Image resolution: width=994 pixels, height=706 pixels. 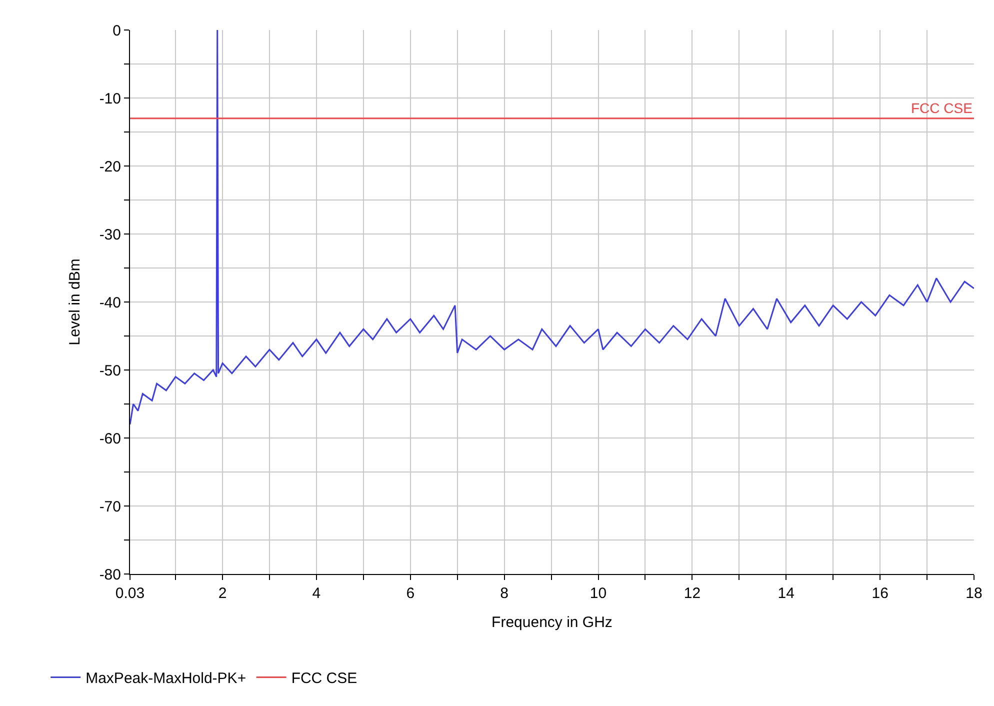 What do you see at coordinates (692, 593) in the screenshot?
I see `x-tick-label: 12` at bounding box center [692, 593].